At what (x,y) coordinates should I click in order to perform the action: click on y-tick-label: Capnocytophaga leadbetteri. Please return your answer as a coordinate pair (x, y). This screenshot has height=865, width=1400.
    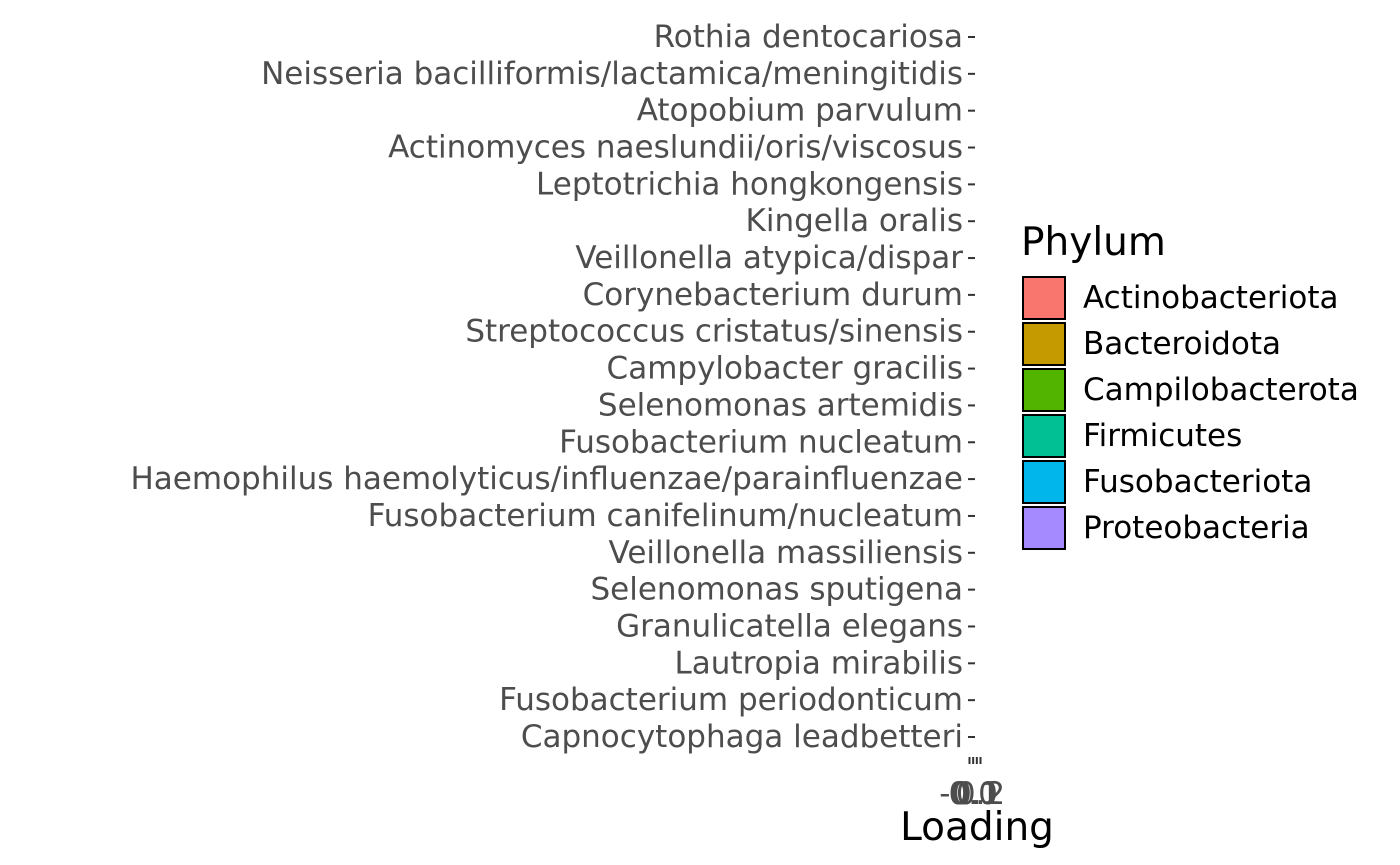
    Looking at the image, I should click on (742, 737).